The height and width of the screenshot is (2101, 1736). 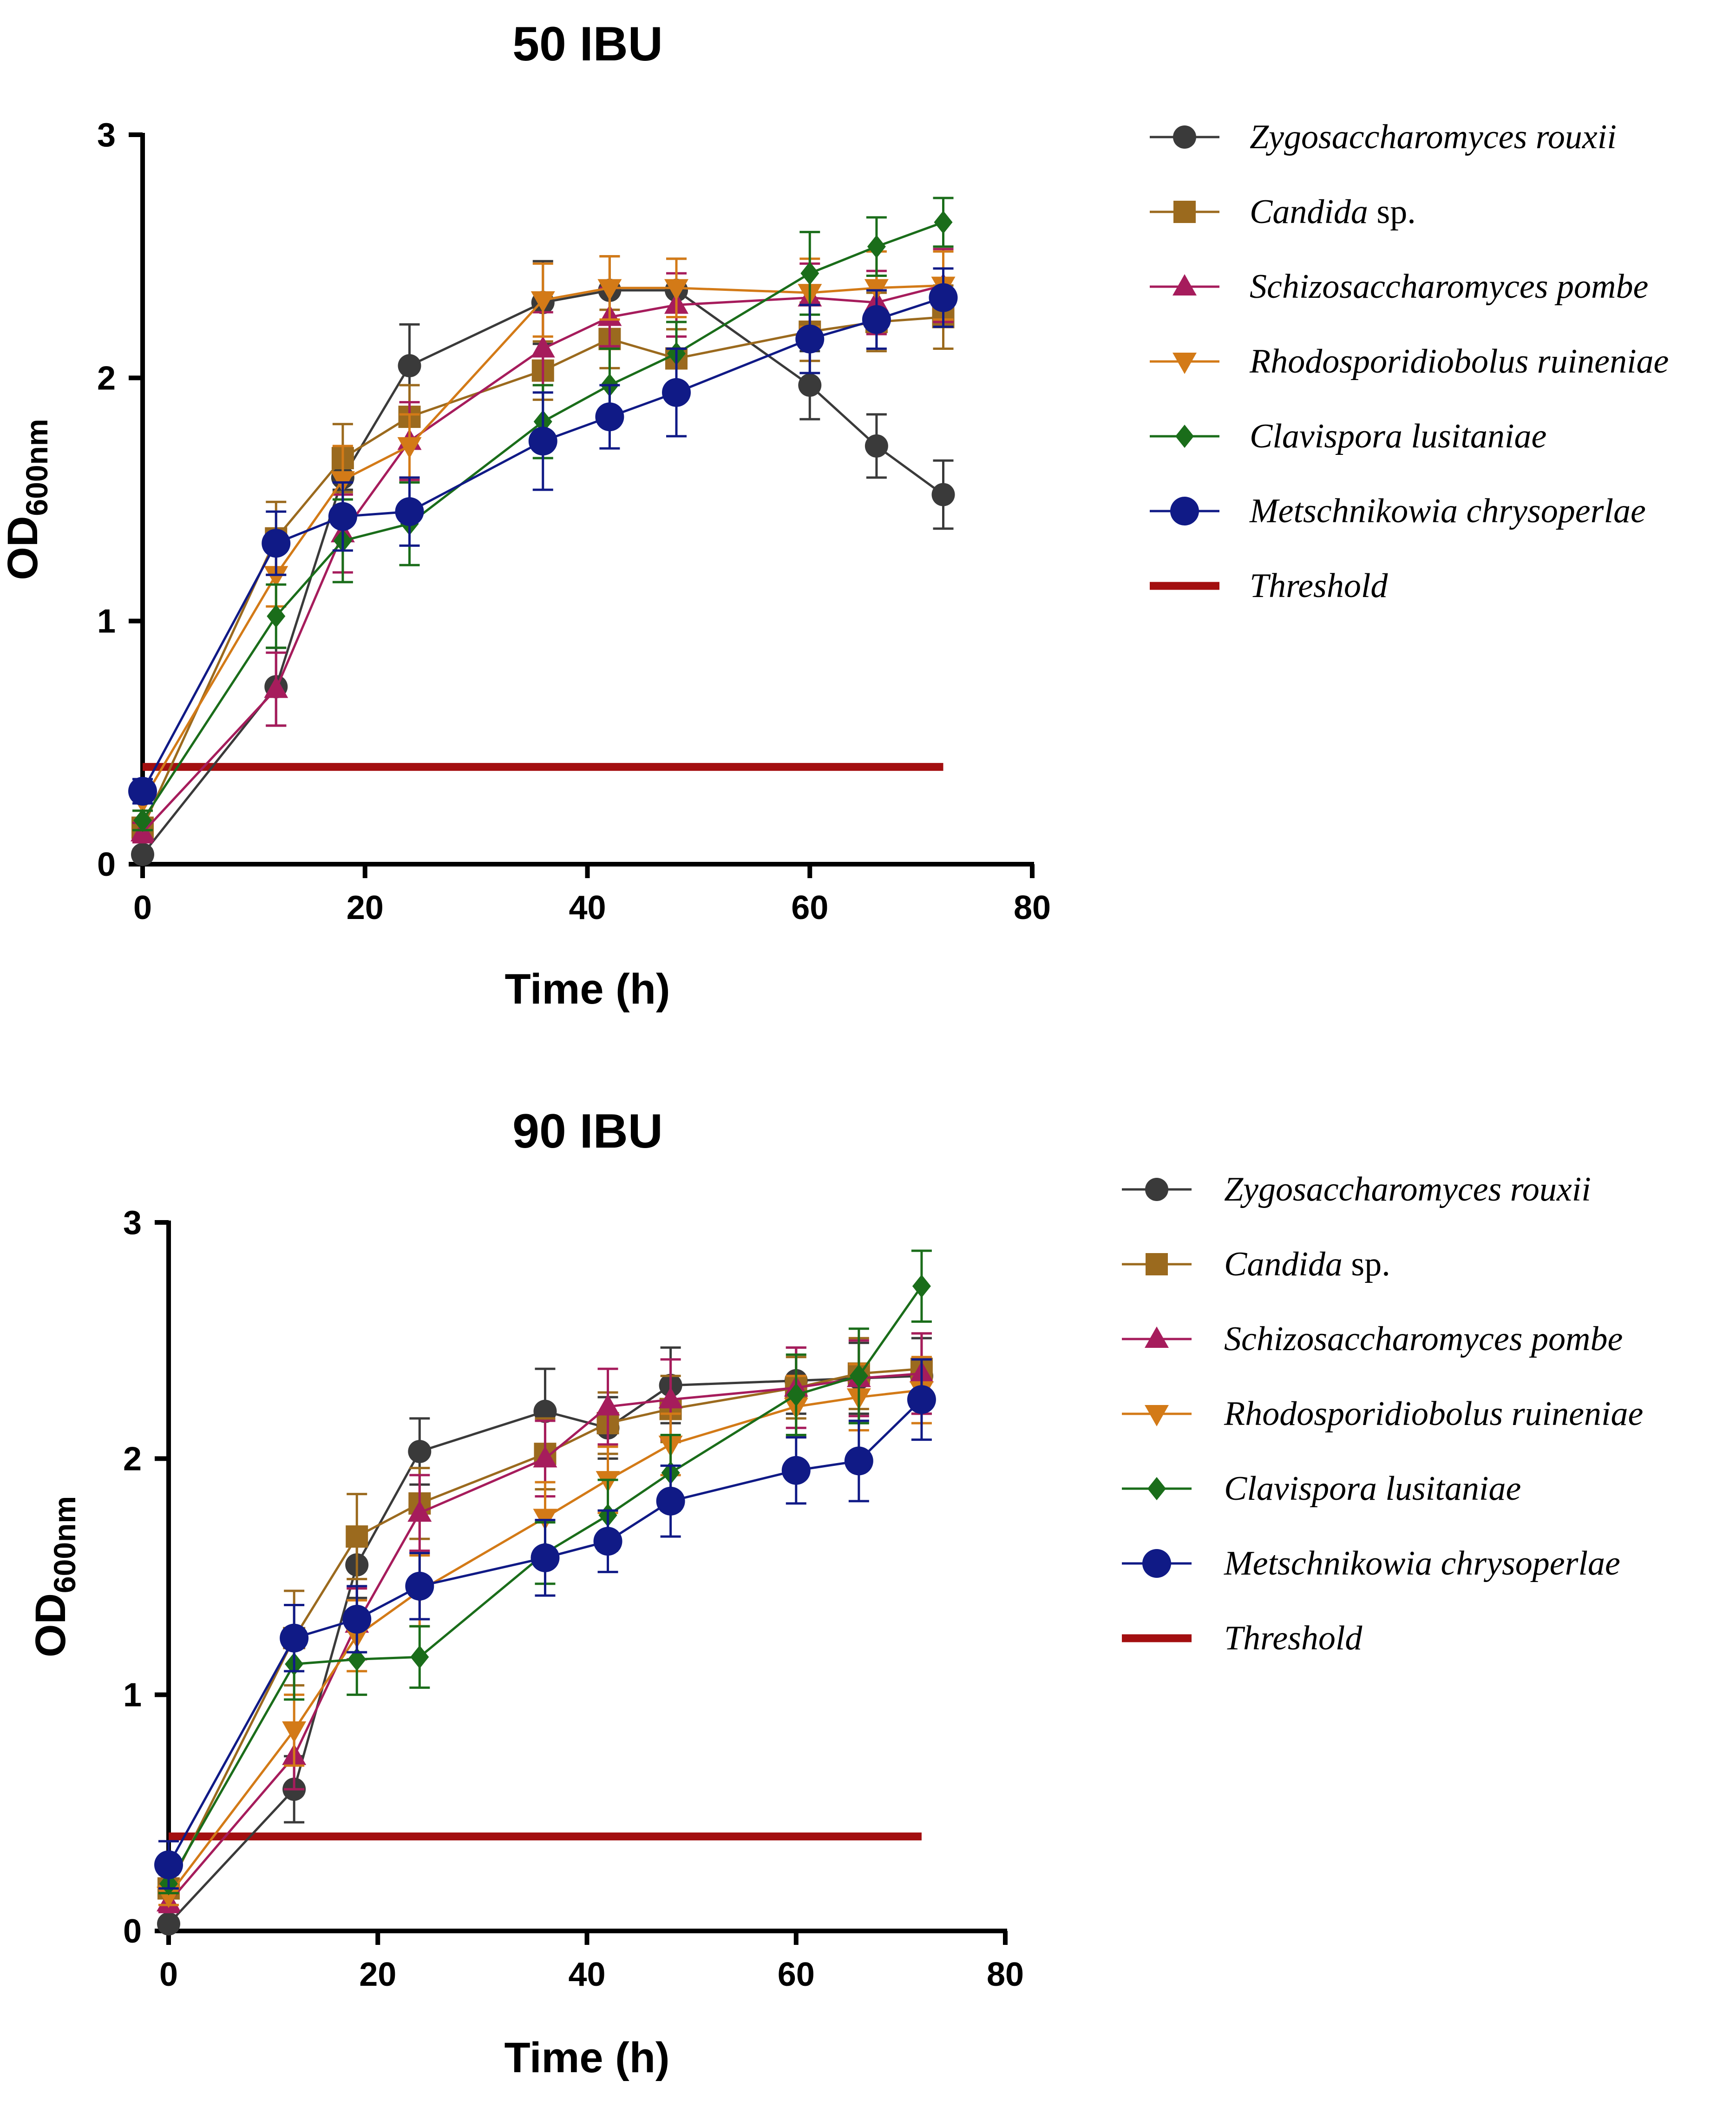 I want to click on panel2-legend-label: Candida sp., so click(x=1307, y=1264).